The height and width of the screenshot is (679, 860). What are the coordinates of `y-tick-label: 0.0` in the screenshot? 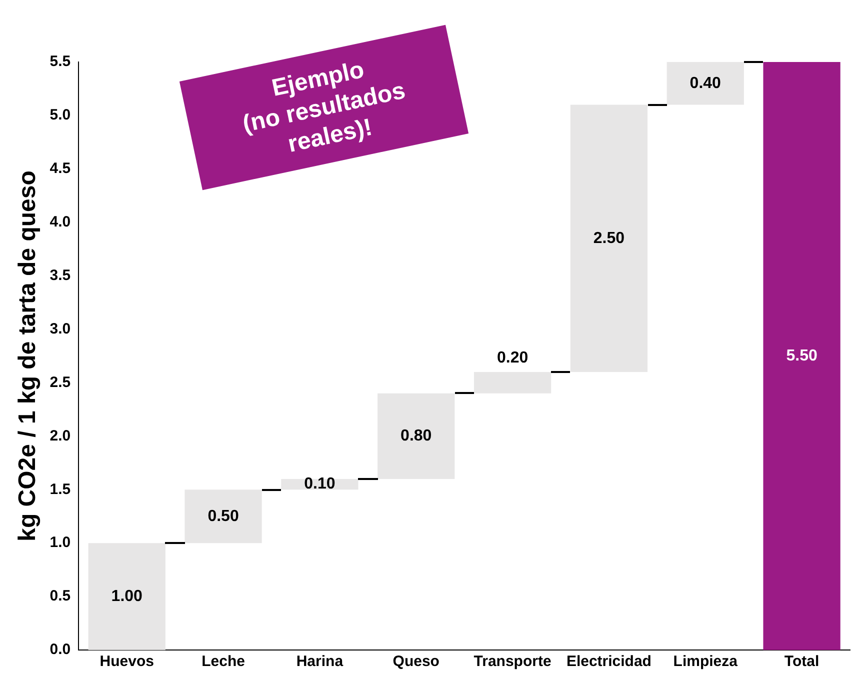 It's located at (60, 649).